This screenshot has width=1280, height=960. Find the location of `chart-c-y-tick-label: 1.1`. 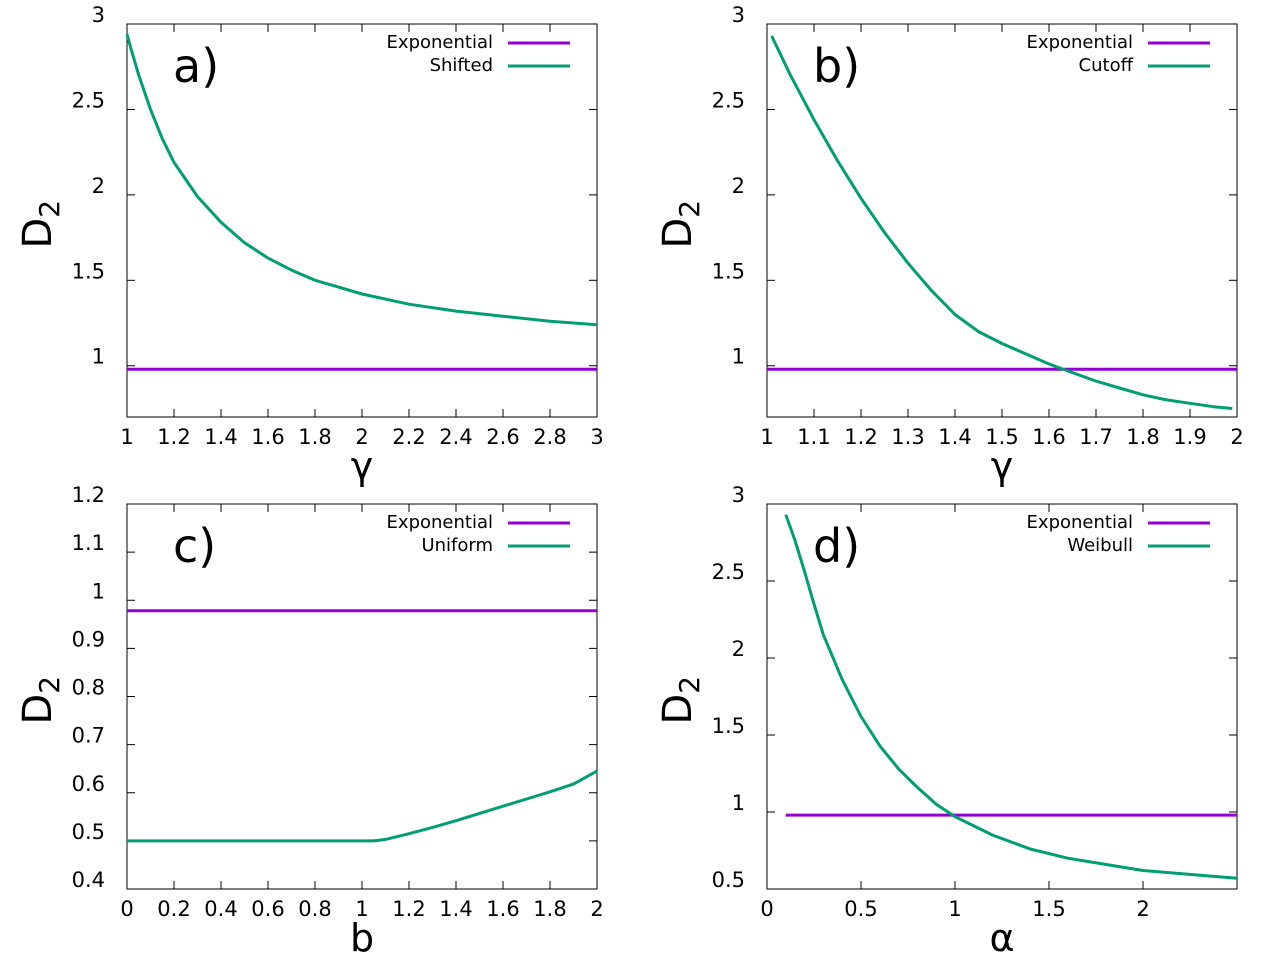

chart-c-y-tick-label: 1.1 is located at coordinates (88, 543).